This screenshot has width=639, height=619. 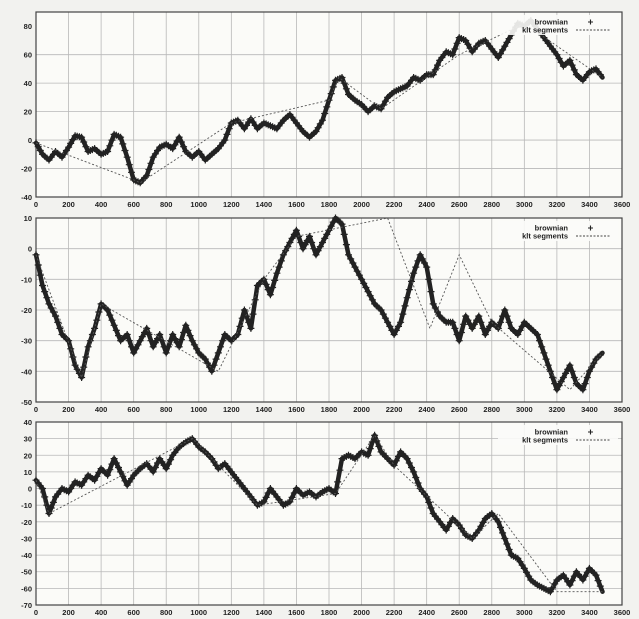 I want to click on y-tick-label: -70, so click(x=26, y=605).